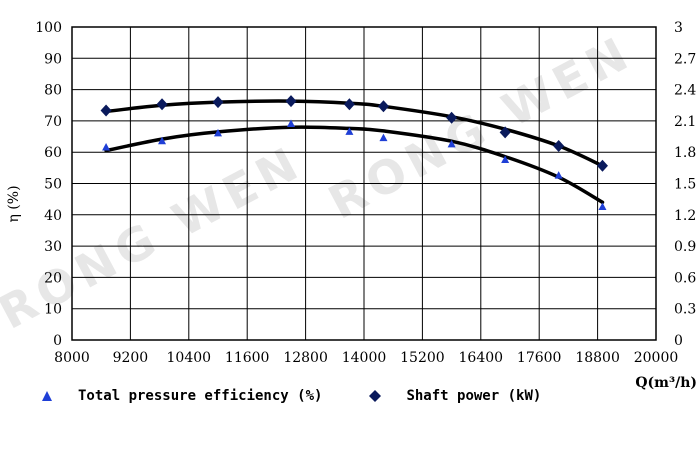 This screenshot has height=450, width=700. I want to click on y-tick-label: 90, so click(53, 59).